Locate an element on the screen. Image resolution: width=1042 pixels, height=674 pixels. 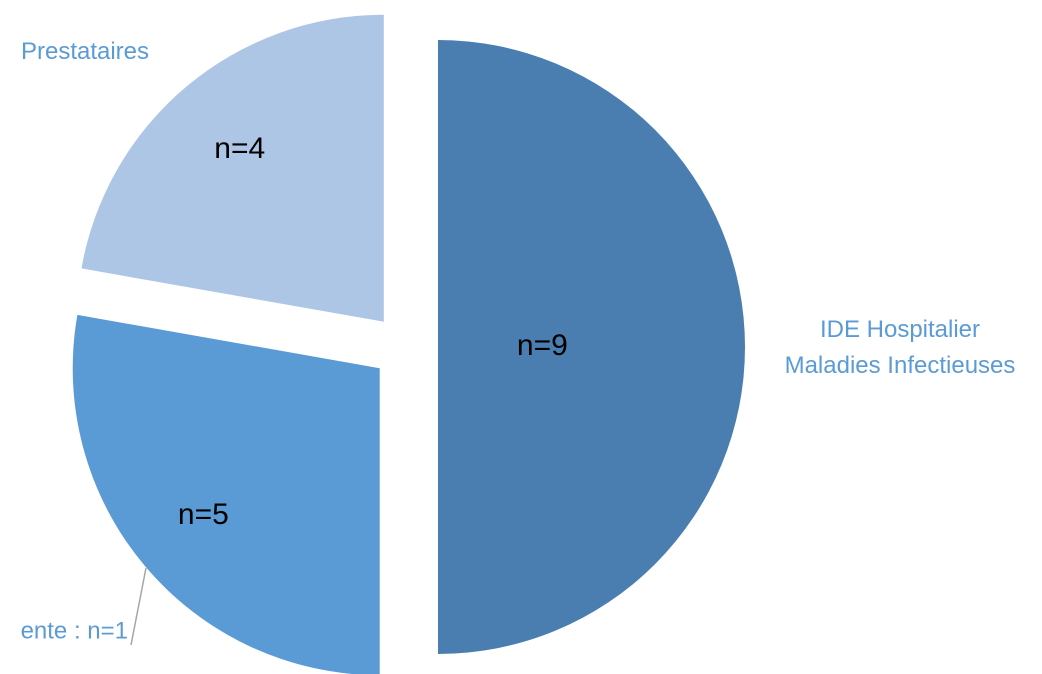
category-label: IDE Hospitalier Maladies Infectieuses is located at coordinates (900, 347).